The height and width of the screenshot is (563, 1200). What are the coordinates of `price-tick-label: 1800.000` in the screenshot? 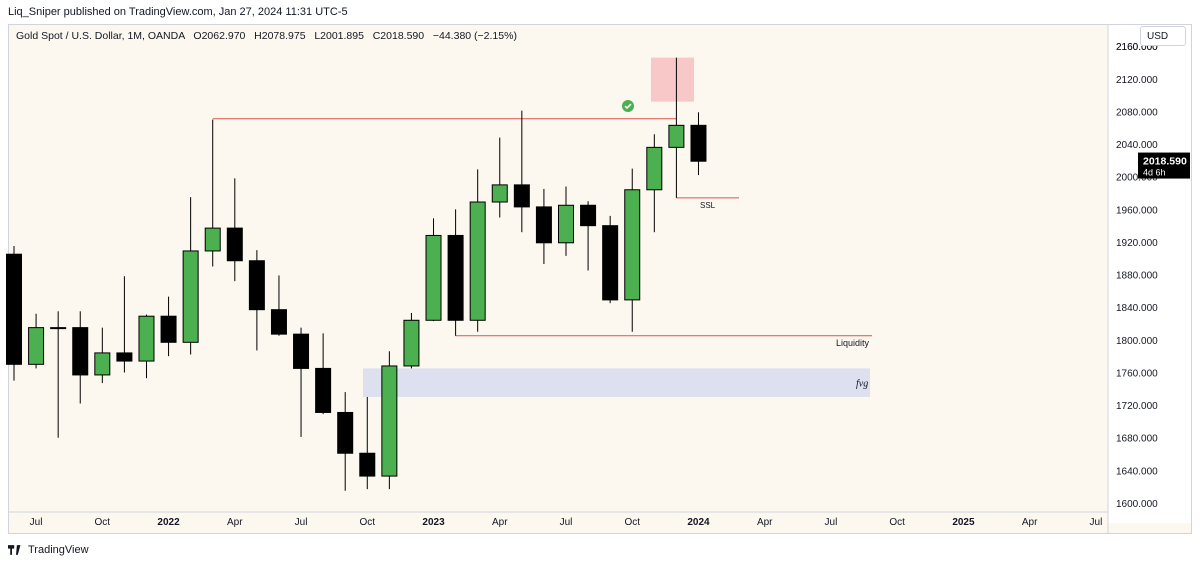 It's located at (1137, 341).